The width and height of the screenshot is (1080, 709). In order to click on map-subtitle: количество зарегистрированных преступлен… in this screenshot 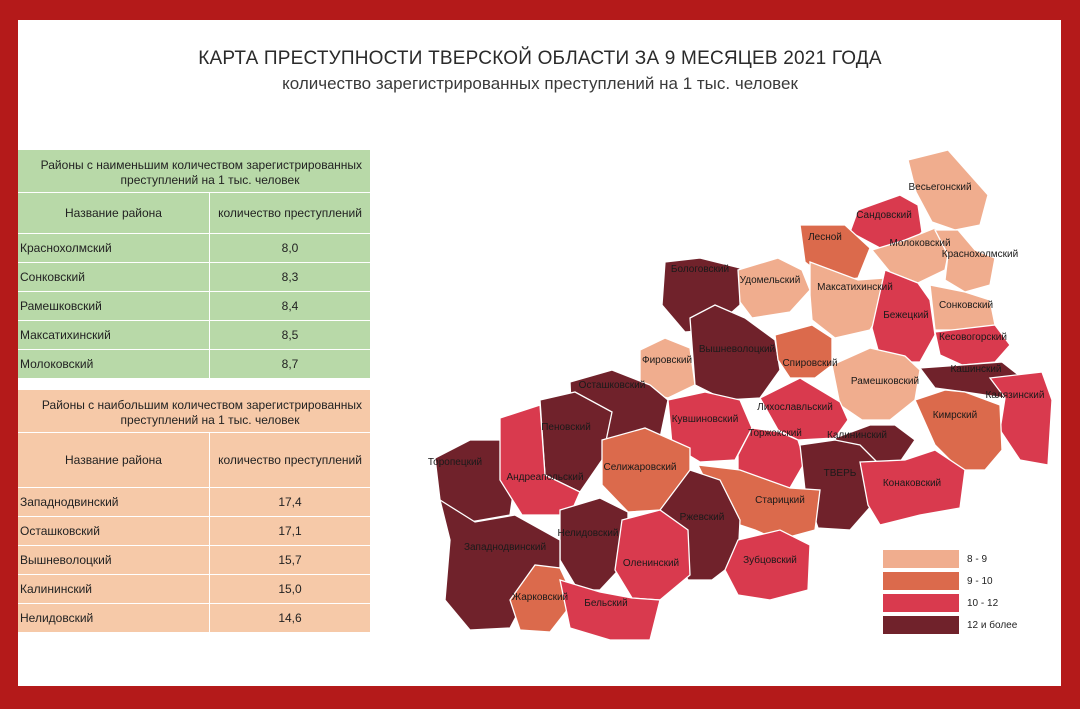, I will do `click(540, 83)`.